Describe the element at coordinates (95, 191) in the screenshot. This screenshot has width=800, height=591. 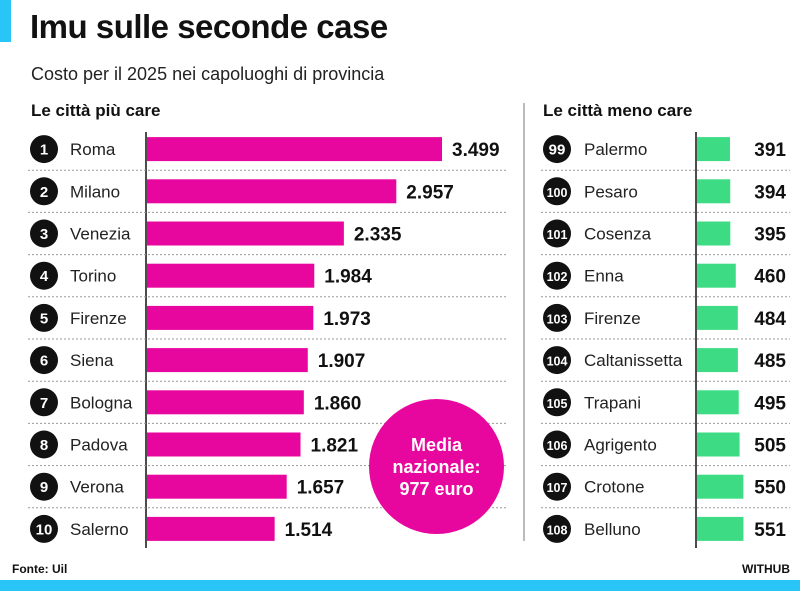
I see `city-label: Milano` at that location.